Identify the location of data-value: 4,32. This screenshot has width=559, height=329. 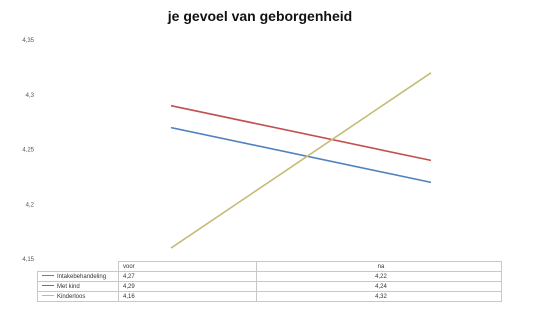
(379, 296).